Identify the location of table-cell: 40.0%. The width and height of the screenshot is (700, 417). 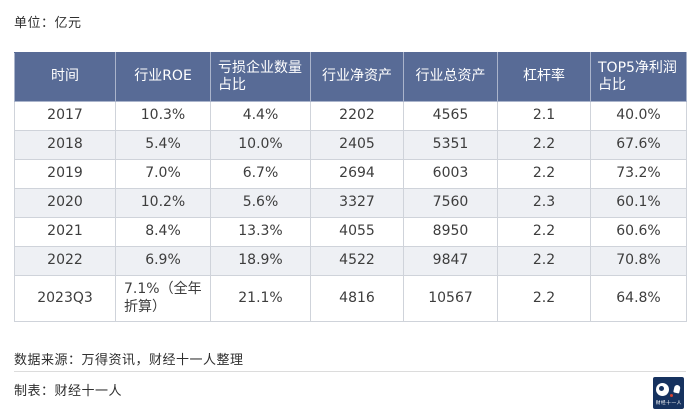
(638, 116).